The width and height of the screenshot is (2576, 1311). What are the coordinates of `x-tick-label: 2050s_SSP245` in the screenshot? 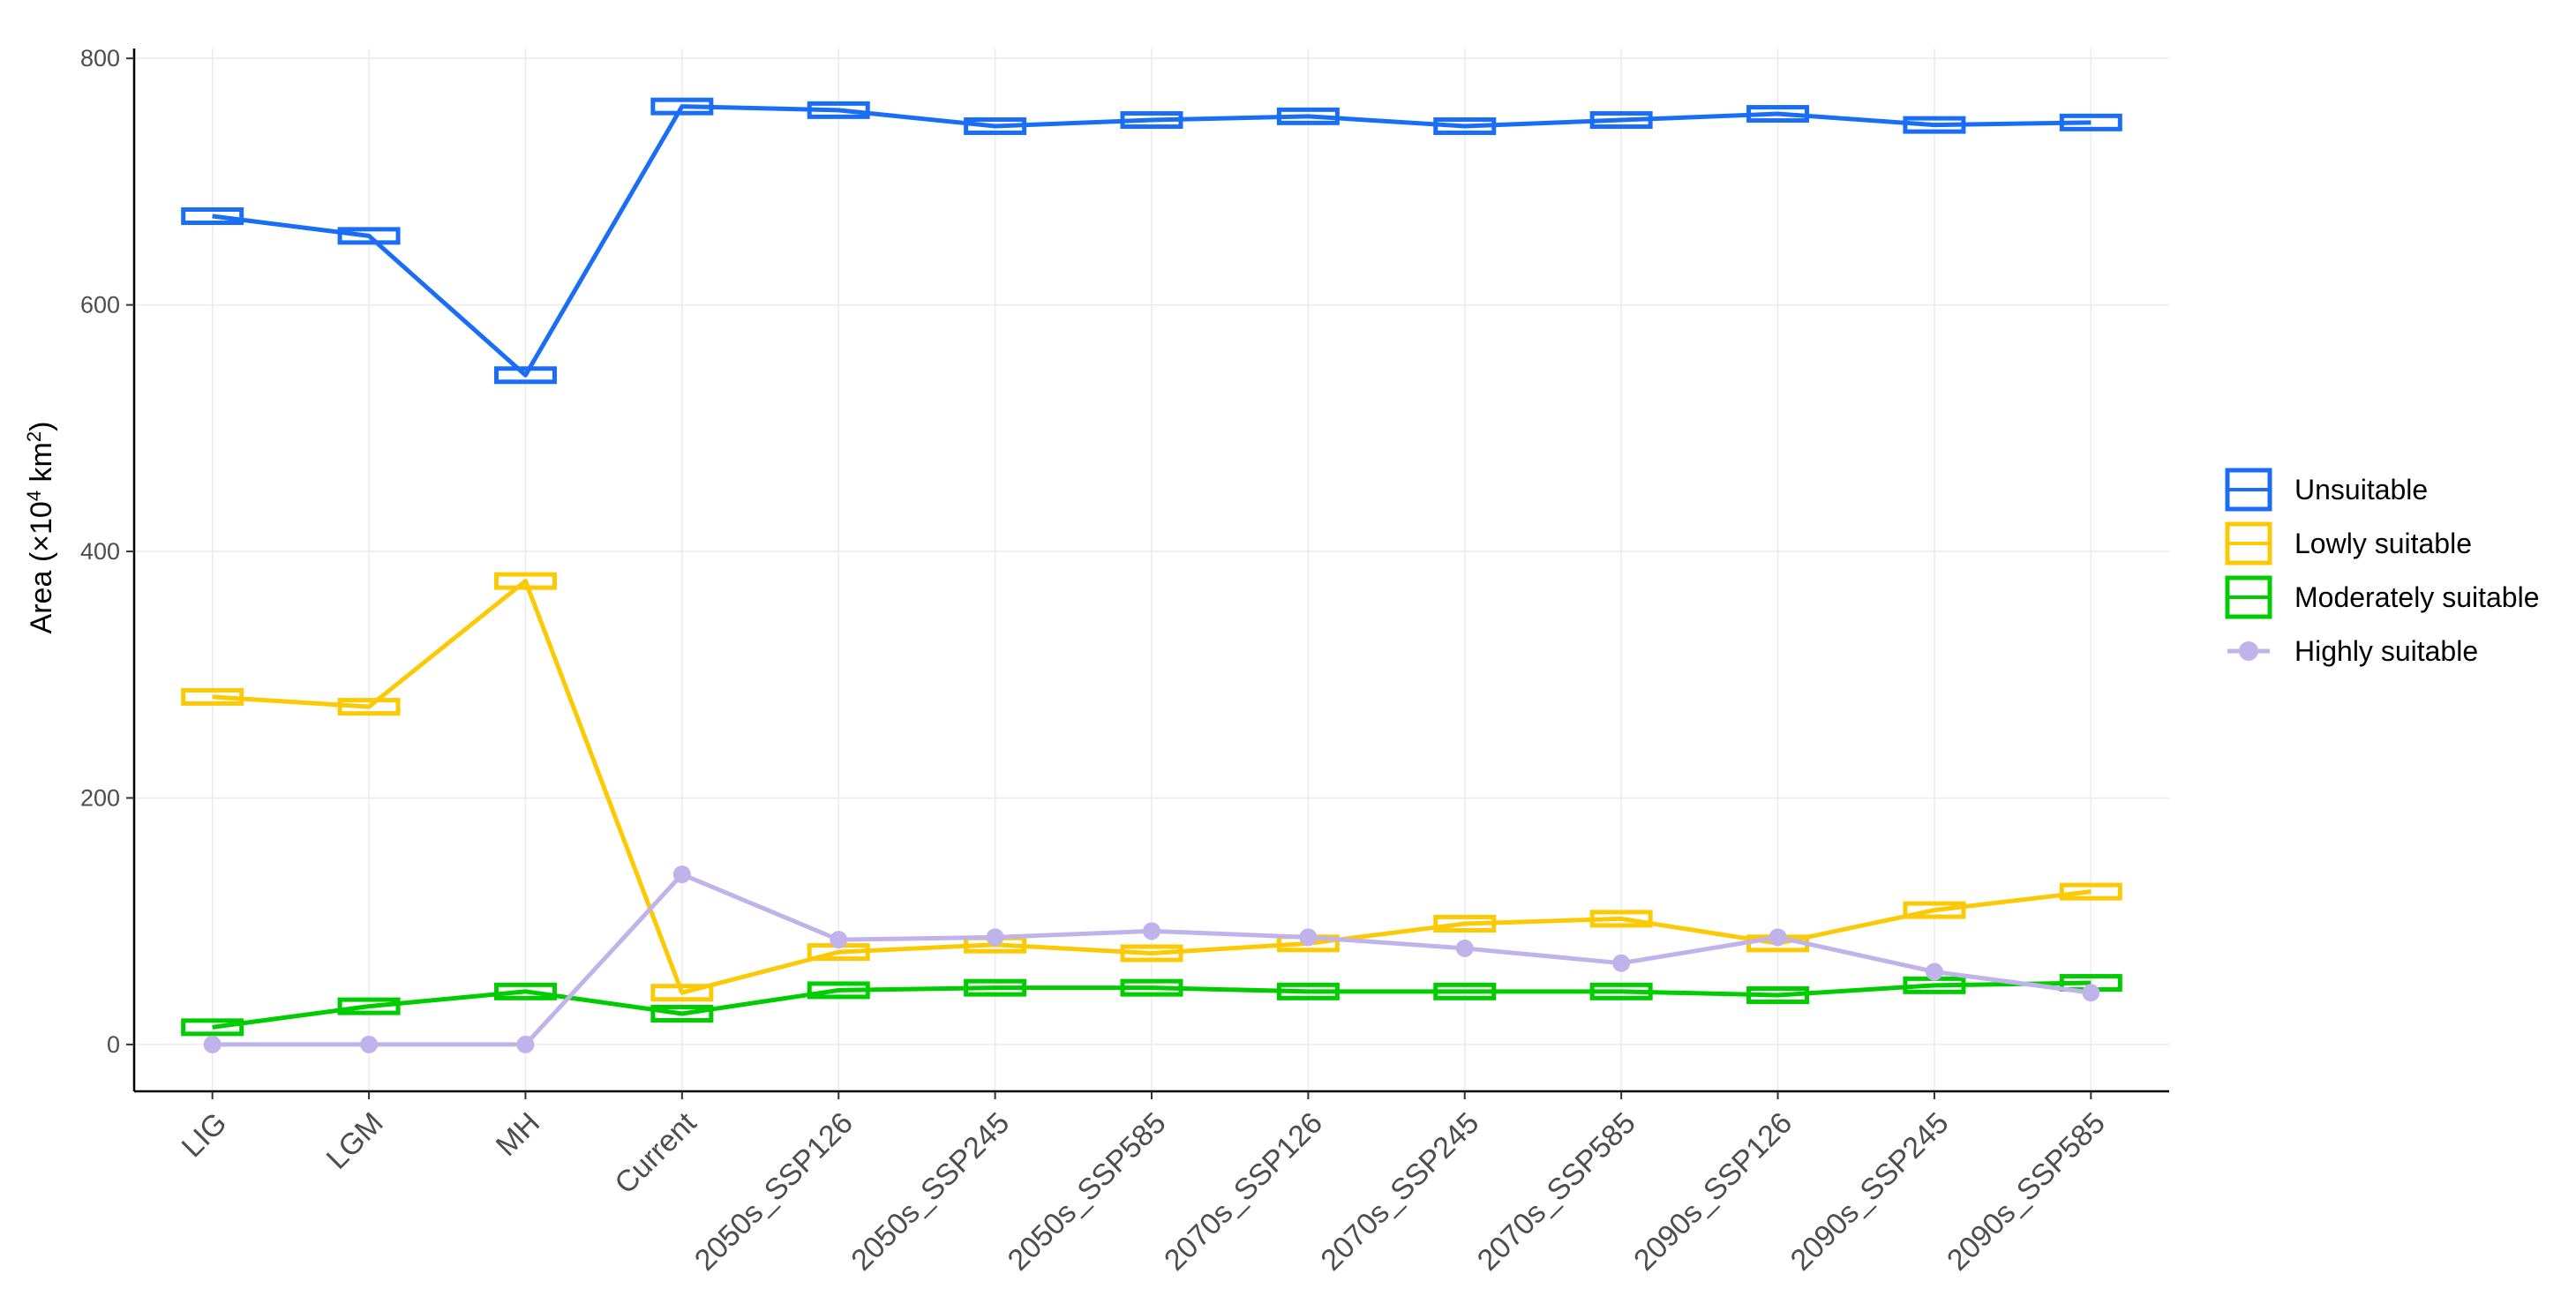 It's located at (930, 1191).